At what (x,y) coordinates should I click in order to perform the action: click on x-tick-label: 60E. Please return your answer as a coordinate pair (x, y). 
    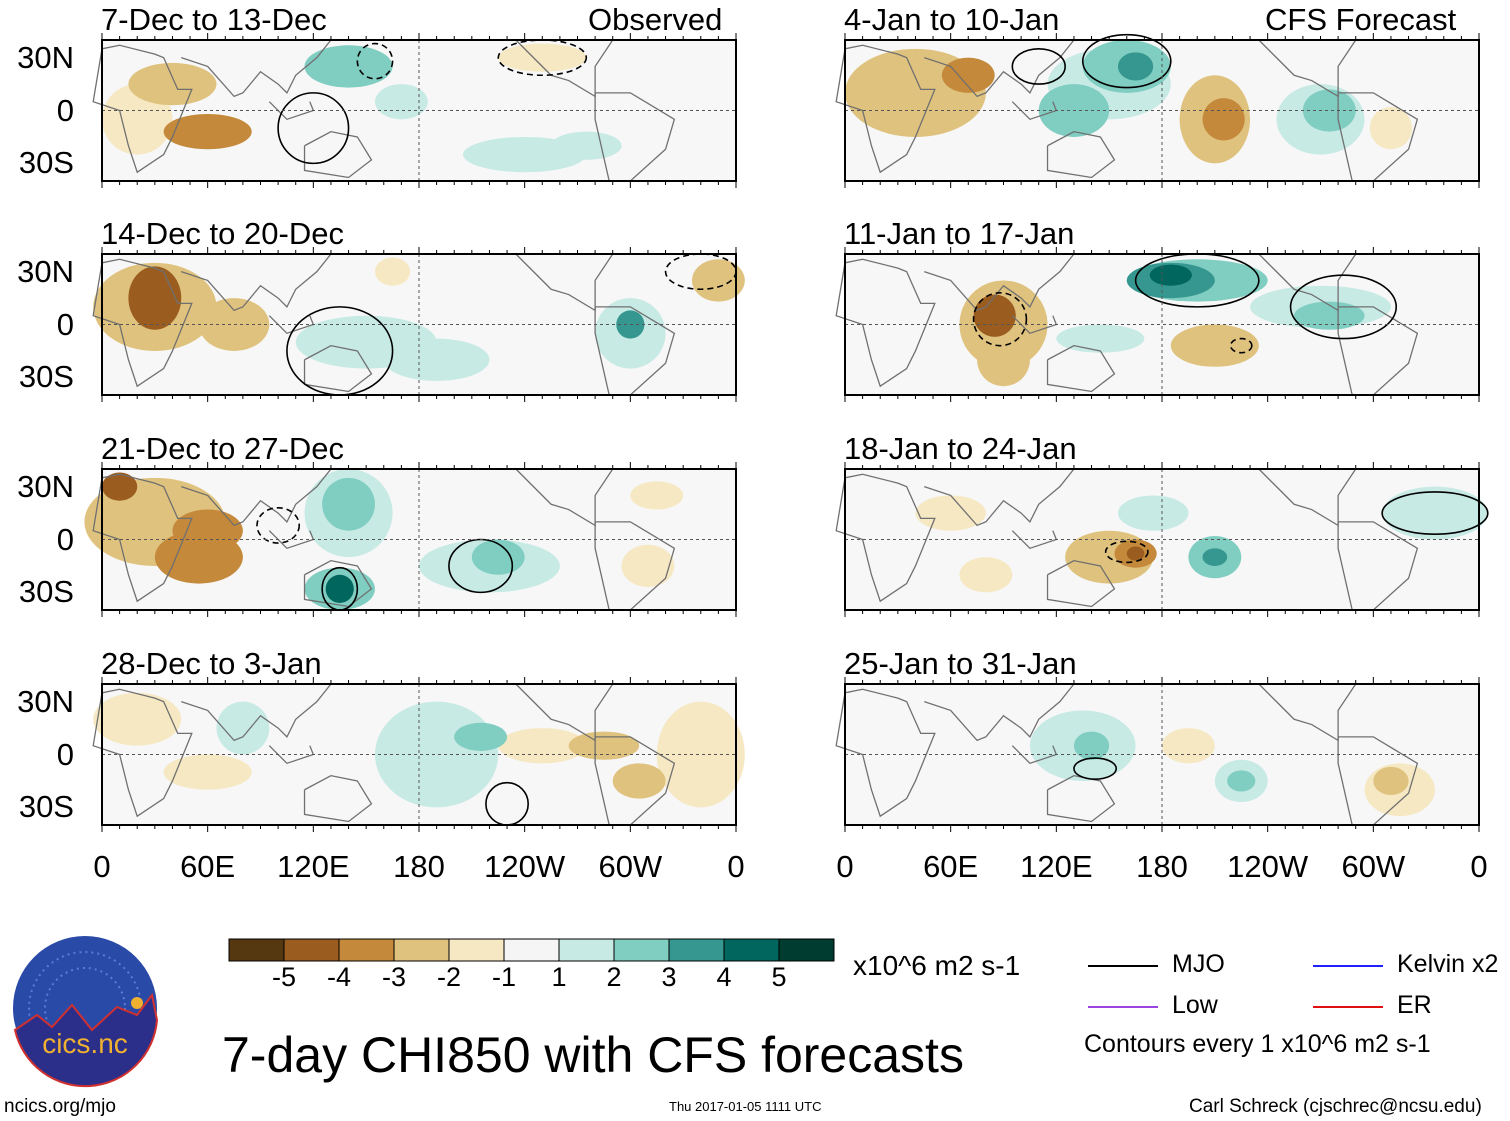
    Looking at the image, I should click on (951, 866).